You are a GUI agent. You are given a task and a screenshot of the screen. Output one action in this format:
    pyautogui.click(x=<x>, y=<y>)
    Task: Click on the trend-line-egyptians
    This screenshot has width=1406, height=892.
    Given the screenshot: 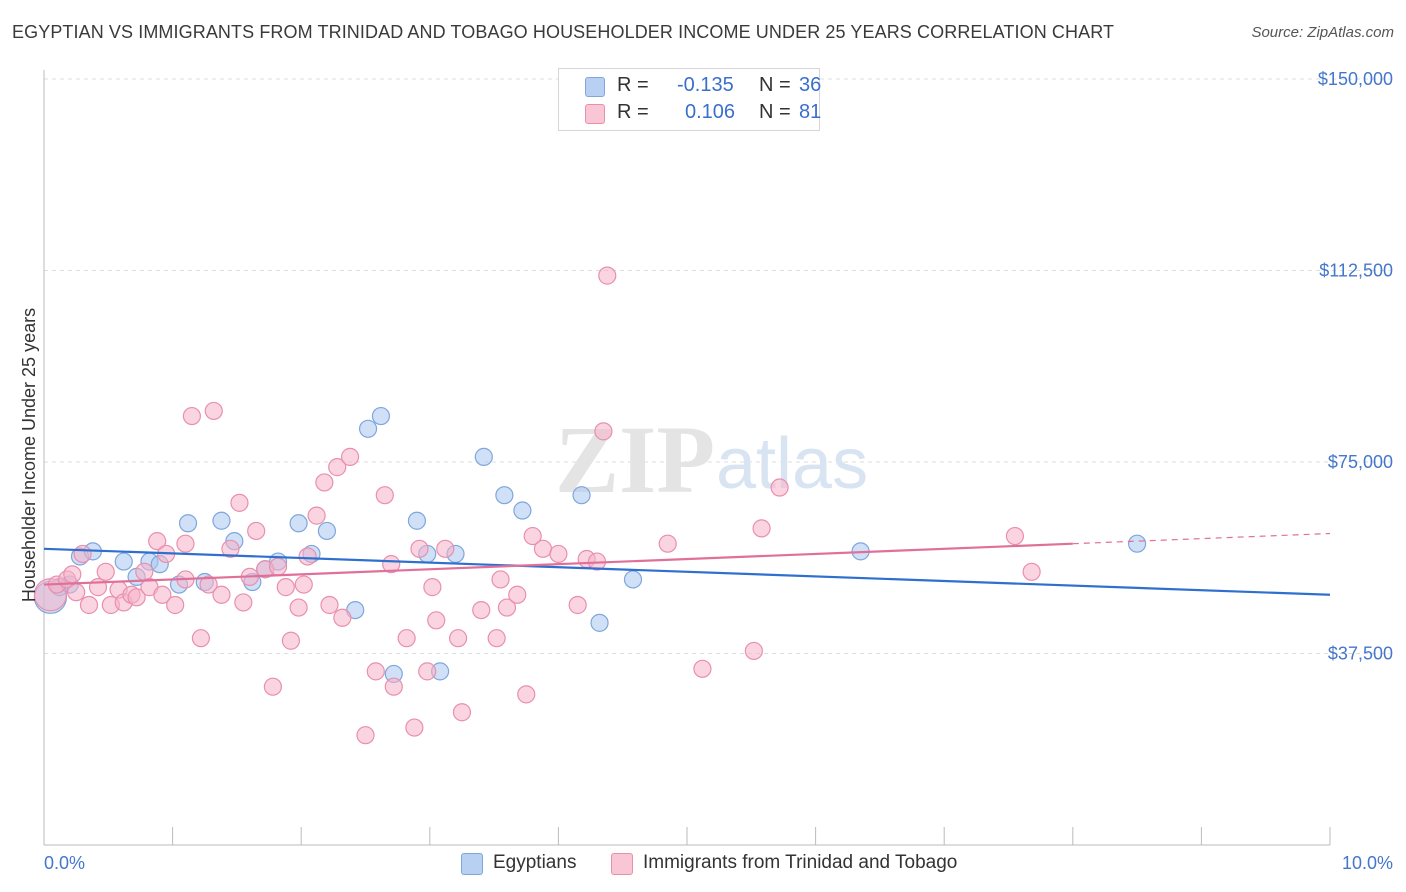 What is the action you would take?
    pyautogui.click(x=687, y=571)
    